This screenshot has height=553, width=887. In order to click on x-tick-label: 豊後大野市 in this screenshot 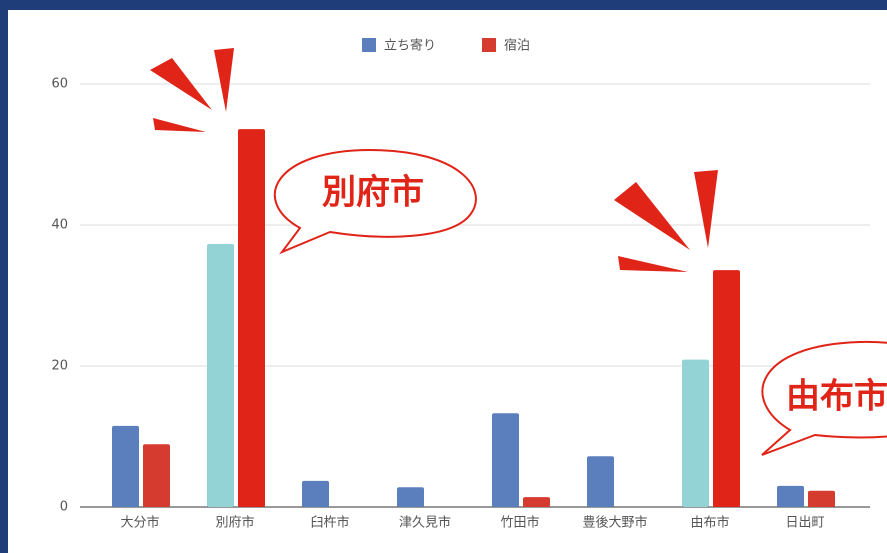, I will do `click(614, 523)`.